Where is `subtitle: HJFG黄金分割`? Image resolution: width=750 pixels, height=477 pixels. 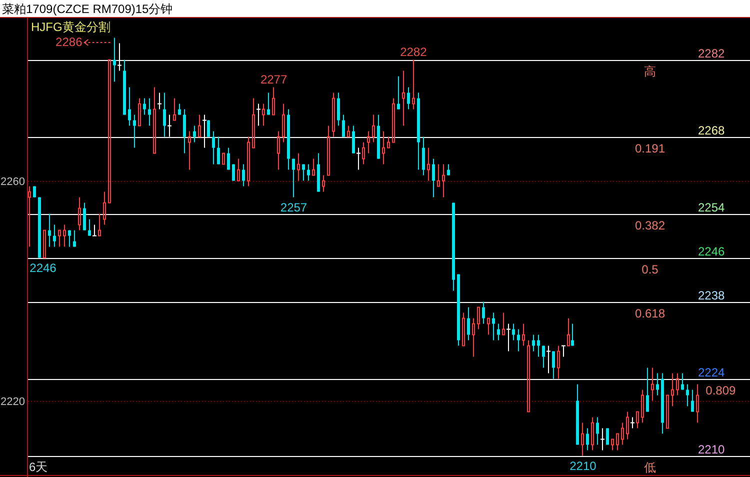
subtitle: HJFG黄金分割 is located at coordinates (70, 27).